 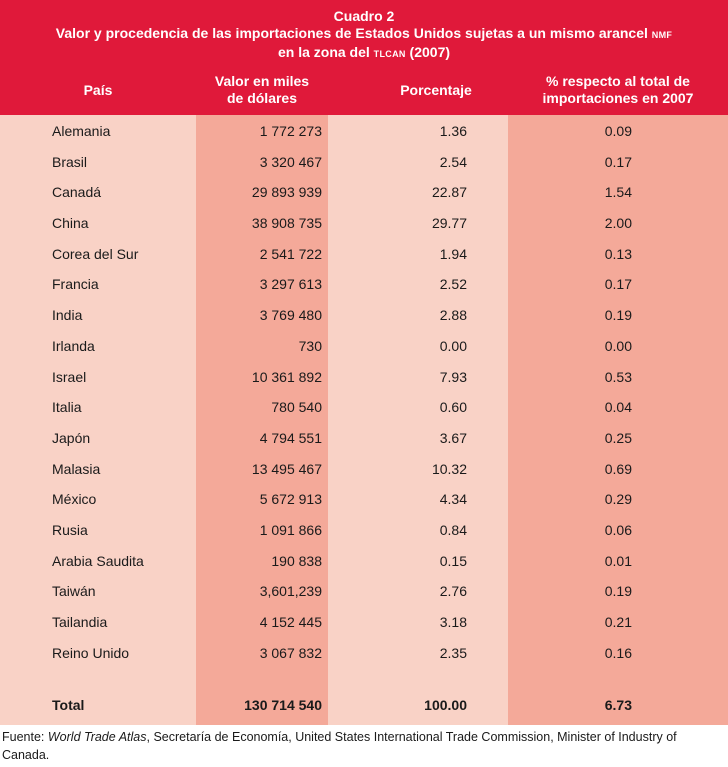 I want to click on table-row: Malasia 13 495 467 10.32 0.69, so click(x=364, y=469).